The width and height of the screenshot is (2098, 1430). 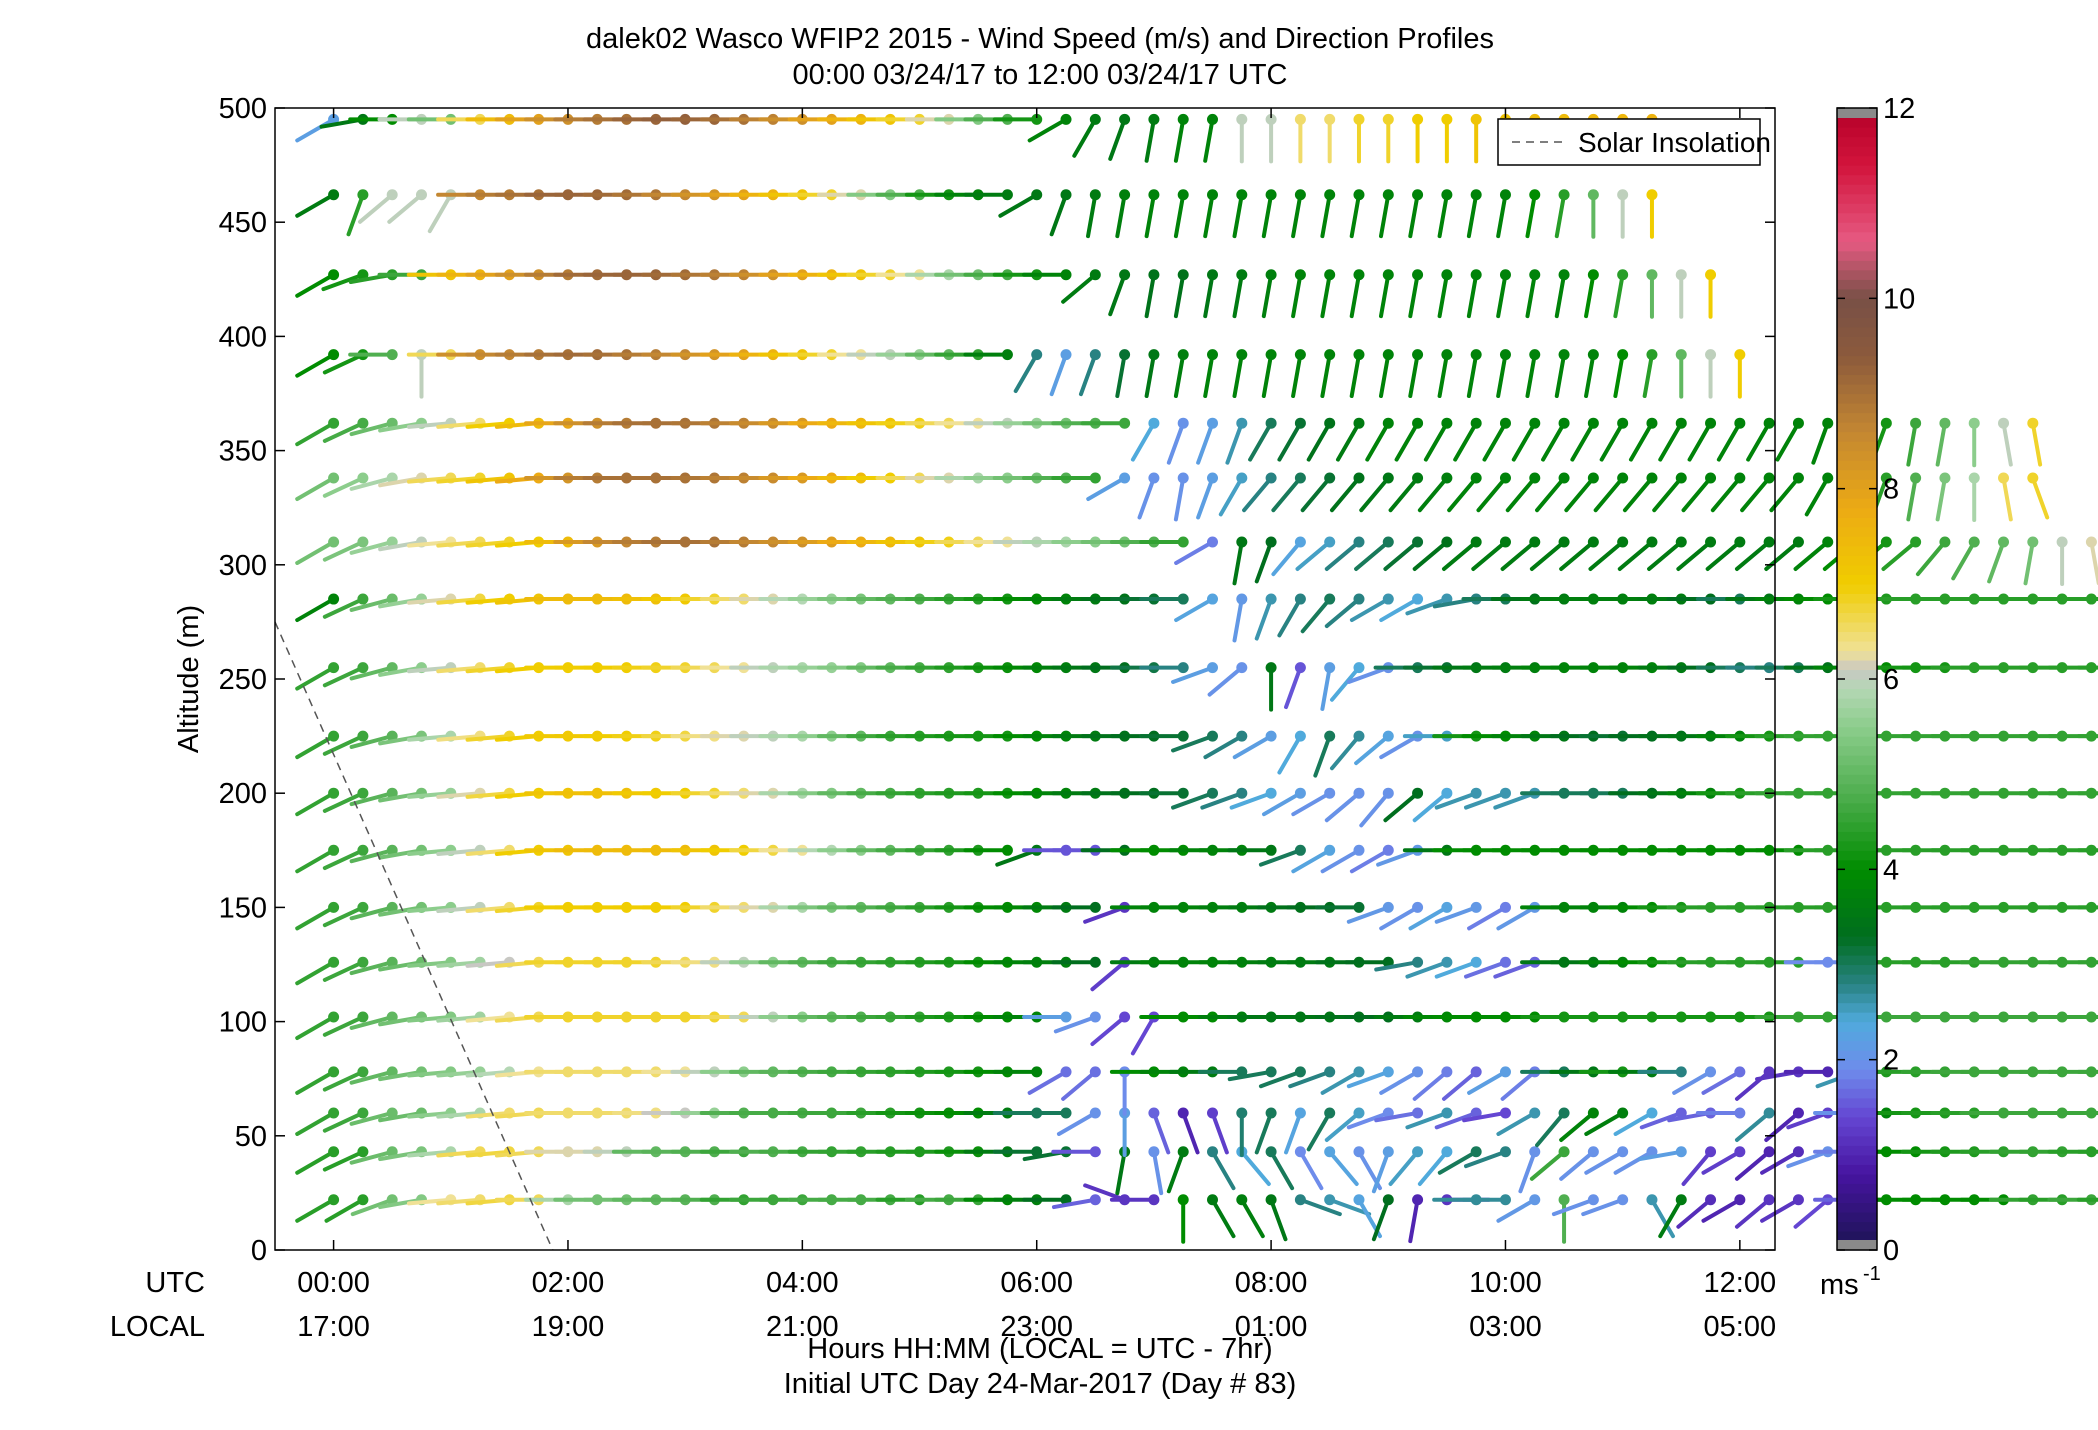 What do you see at coordinates (568, 1327) in the screenshot?
I see `x-tick-label-local: 19:00` at bounding box center [568, 1327].